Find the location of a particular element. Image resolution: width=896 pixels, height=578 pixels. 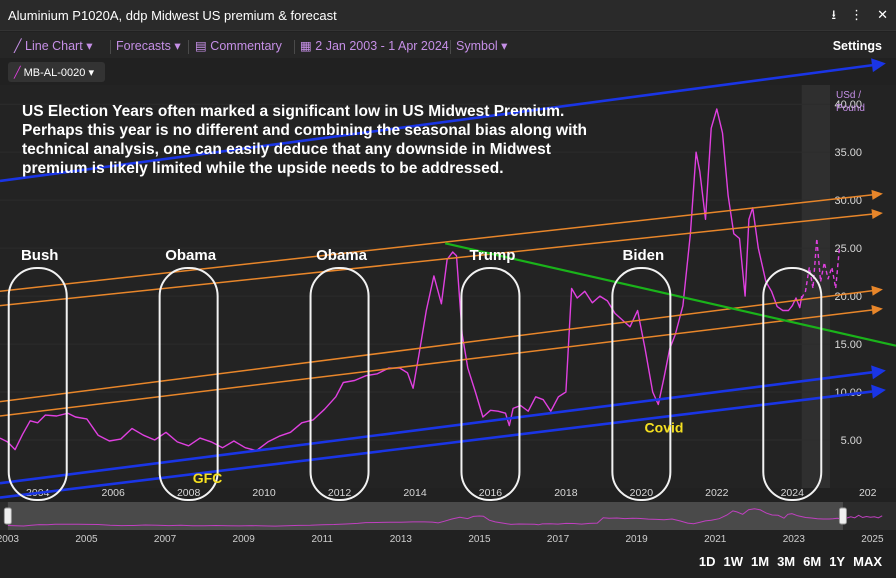

y-tick-label: 15.00 is located at coordinates (848, 345).